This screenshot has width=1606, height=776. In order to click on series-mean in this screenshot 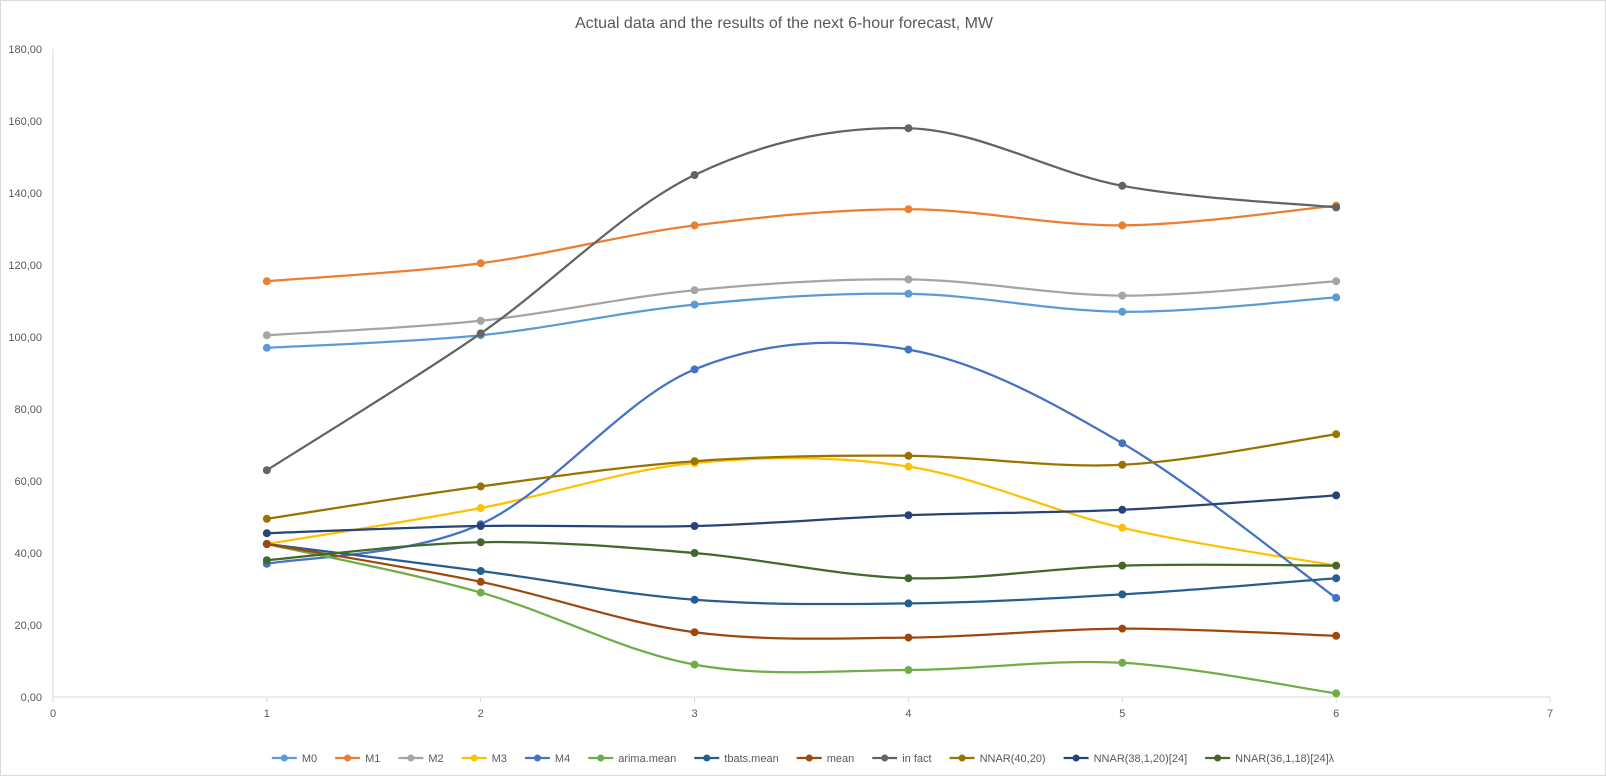, I will do `click(801, 591)`.